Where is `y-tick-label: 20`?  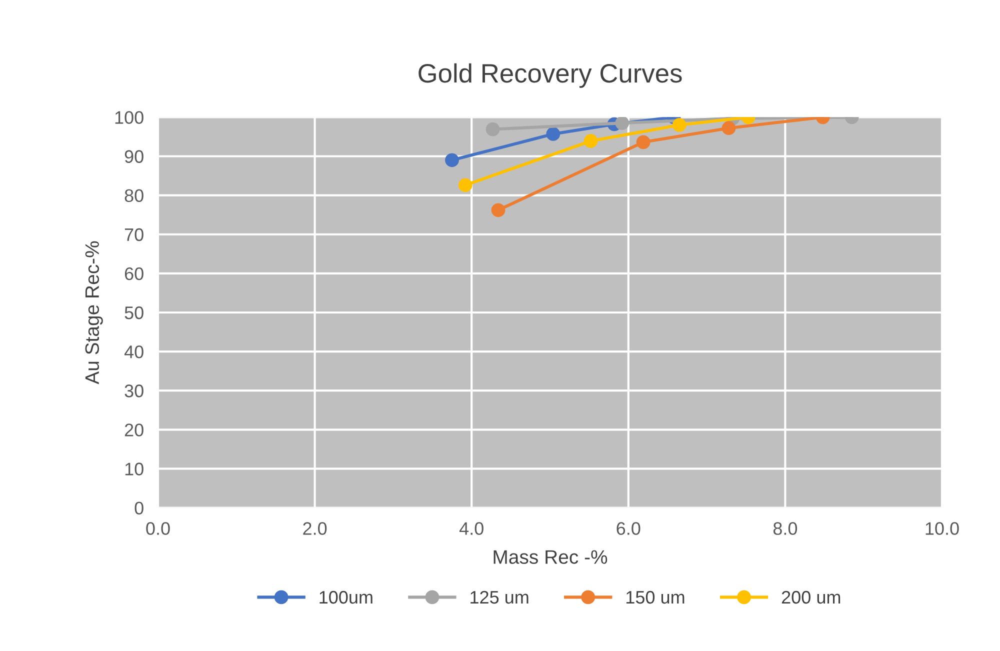
y-tick-label: 20 is located at coordinates (134, 430).